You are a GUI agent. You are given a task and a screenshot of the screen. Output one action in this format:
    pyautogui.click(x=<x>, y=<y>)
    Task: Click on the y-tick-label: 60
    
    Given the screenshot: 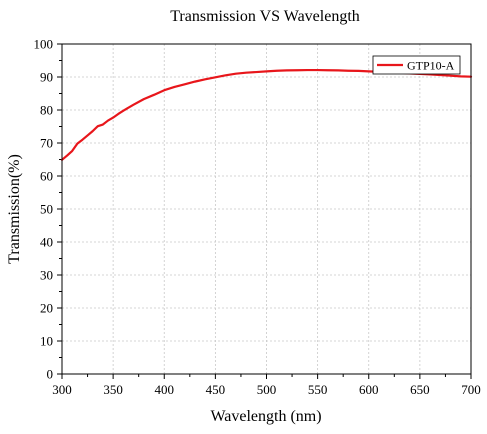 What is the action you would take?
    pyautogui.click(x=46, y=176)
    